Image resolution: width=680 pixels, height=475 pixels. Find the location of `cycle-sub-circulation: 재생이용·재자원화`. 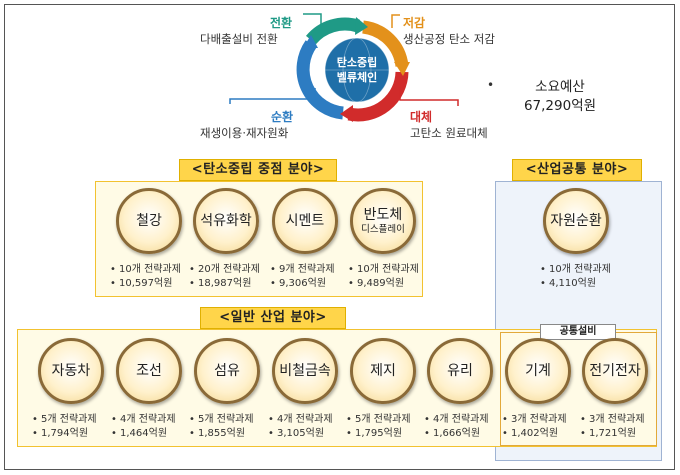

cycle-sub-circulation: 재생이용·재자원화 is located at coordinates (244, 133).